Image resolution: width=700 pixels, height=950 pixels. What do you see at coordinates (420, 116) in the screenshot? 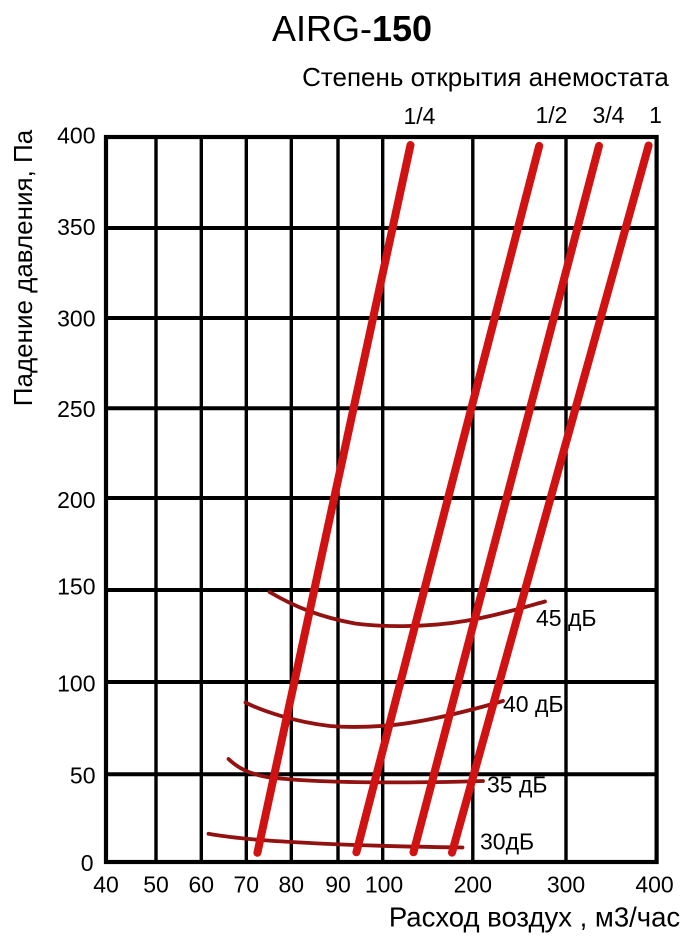
I see `svg-text: 1/4` at bounding box center [420, 116].